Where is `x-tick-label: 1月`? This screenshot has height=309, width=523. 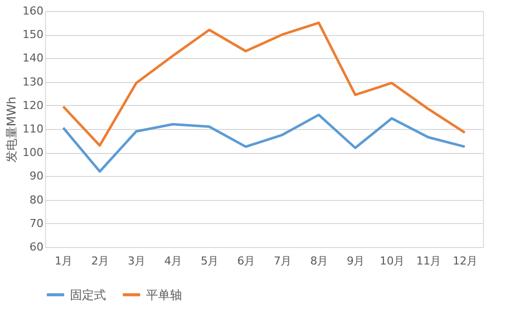
x-tick-label: 1月 is located at coordinates (63, 261).